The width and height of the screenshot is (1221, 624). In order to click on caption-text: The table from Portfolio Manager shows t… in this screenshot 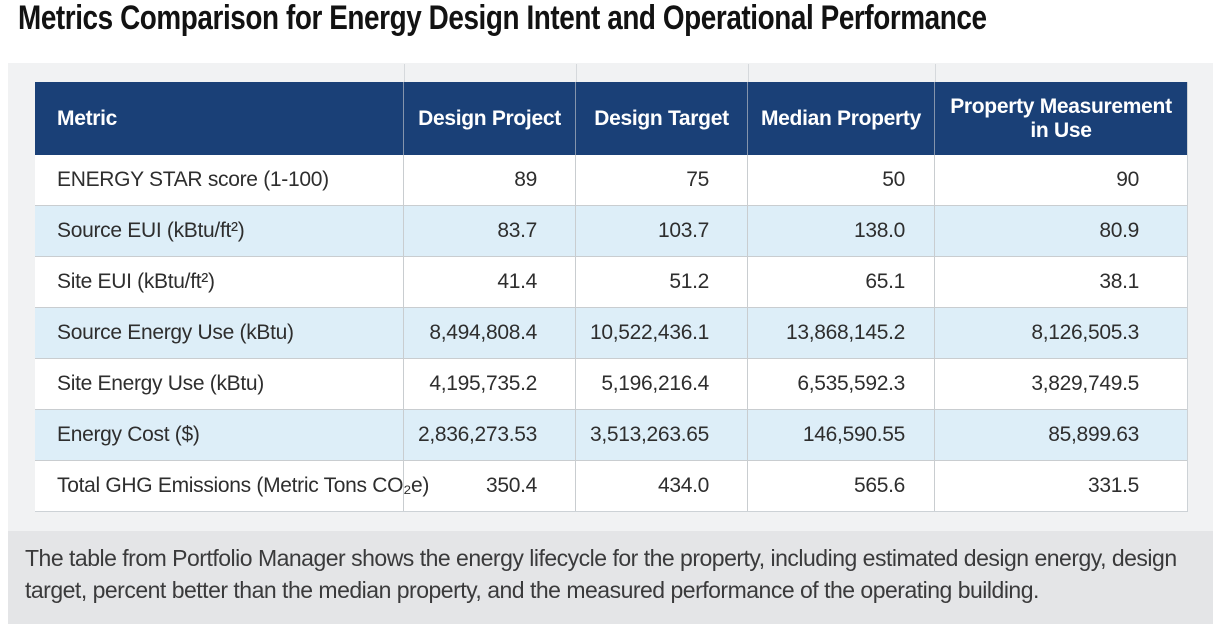, I will do `click(601, 574)`.